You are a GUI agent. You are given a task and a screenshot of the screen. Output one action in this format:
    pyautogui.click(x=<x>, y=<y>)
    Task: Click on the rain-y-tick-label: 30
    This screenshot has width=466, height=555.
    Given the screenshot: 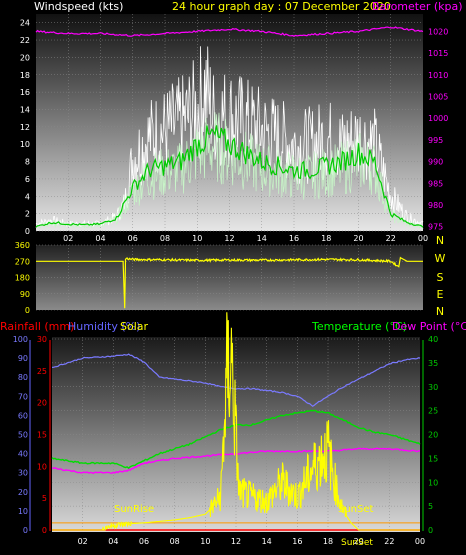 What is the action you would take?
    pyautogui.click(x=42, y=339)
    